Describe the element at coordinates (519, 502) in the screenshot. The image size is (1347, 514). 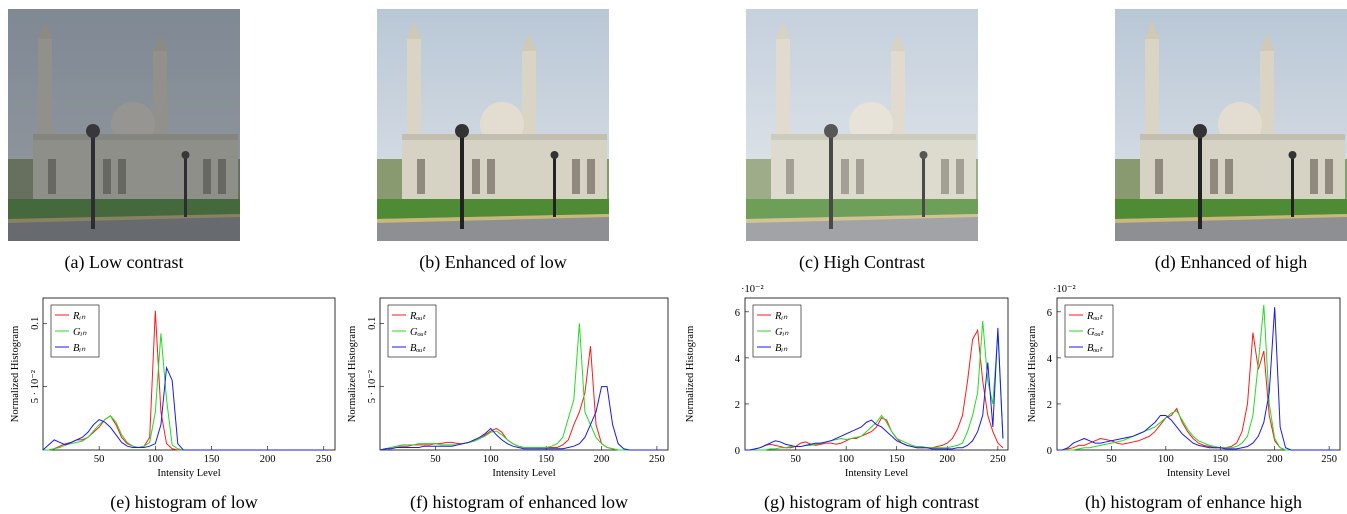
I see `chart-caption: (f) histogram of enhanced low` at that location.